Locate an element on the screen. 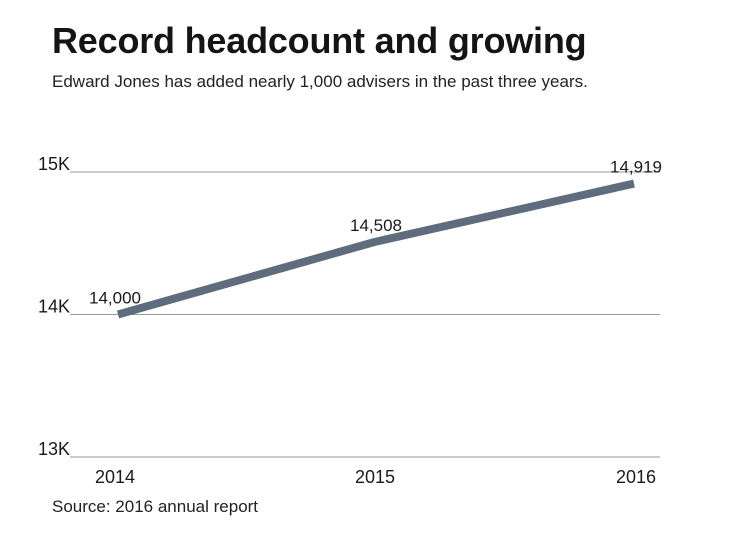  y-tick-label: 15K is located at coordinates (54, 164).